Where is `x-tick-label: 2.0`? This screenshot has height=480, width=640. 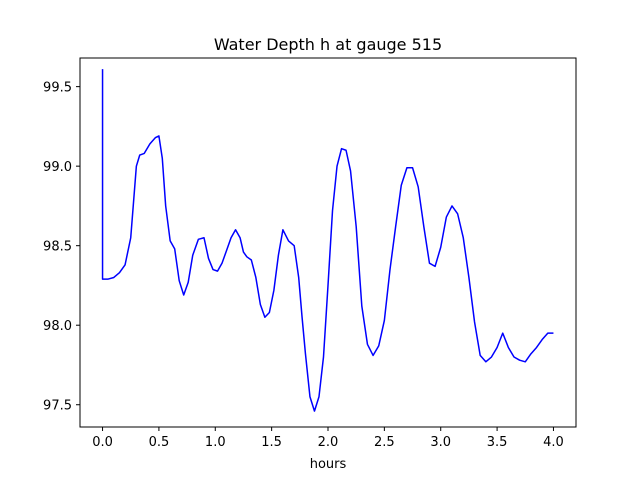 x-tick-label: 2.0 is located at coordinates (328, 442).